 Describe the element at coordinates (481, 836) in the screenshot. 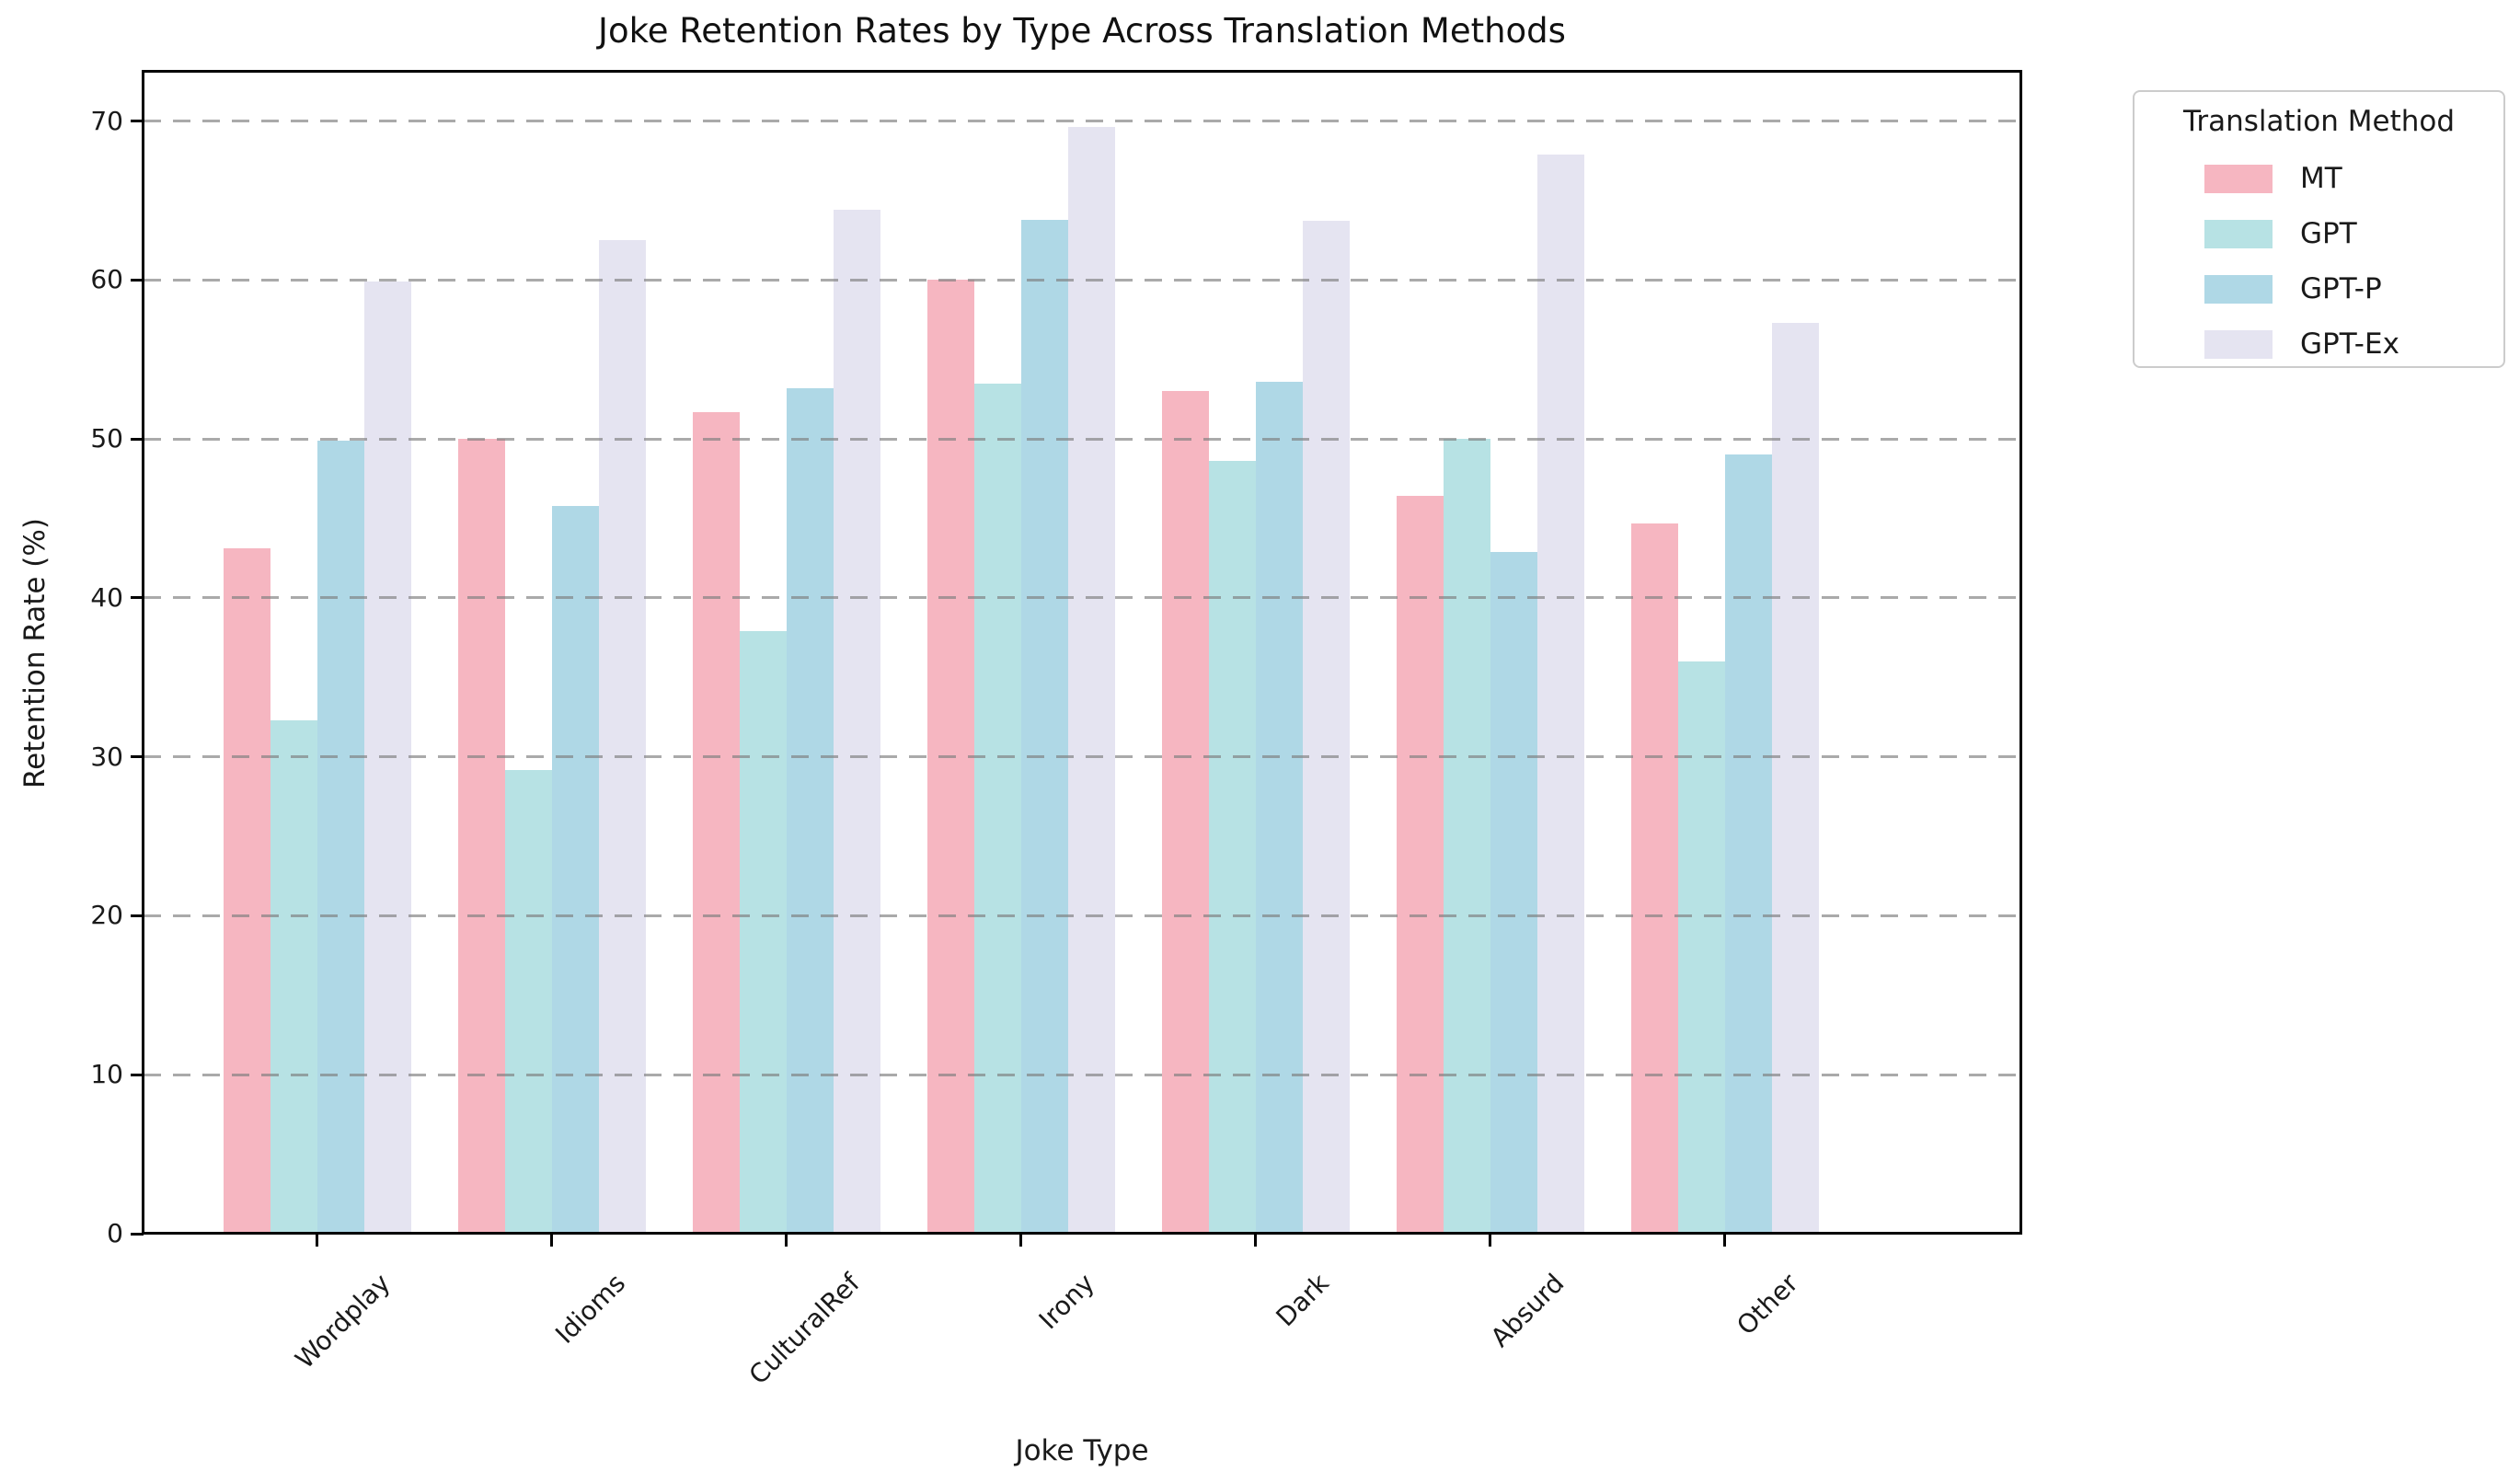

I see `bar-MT-Idioms` at that location.